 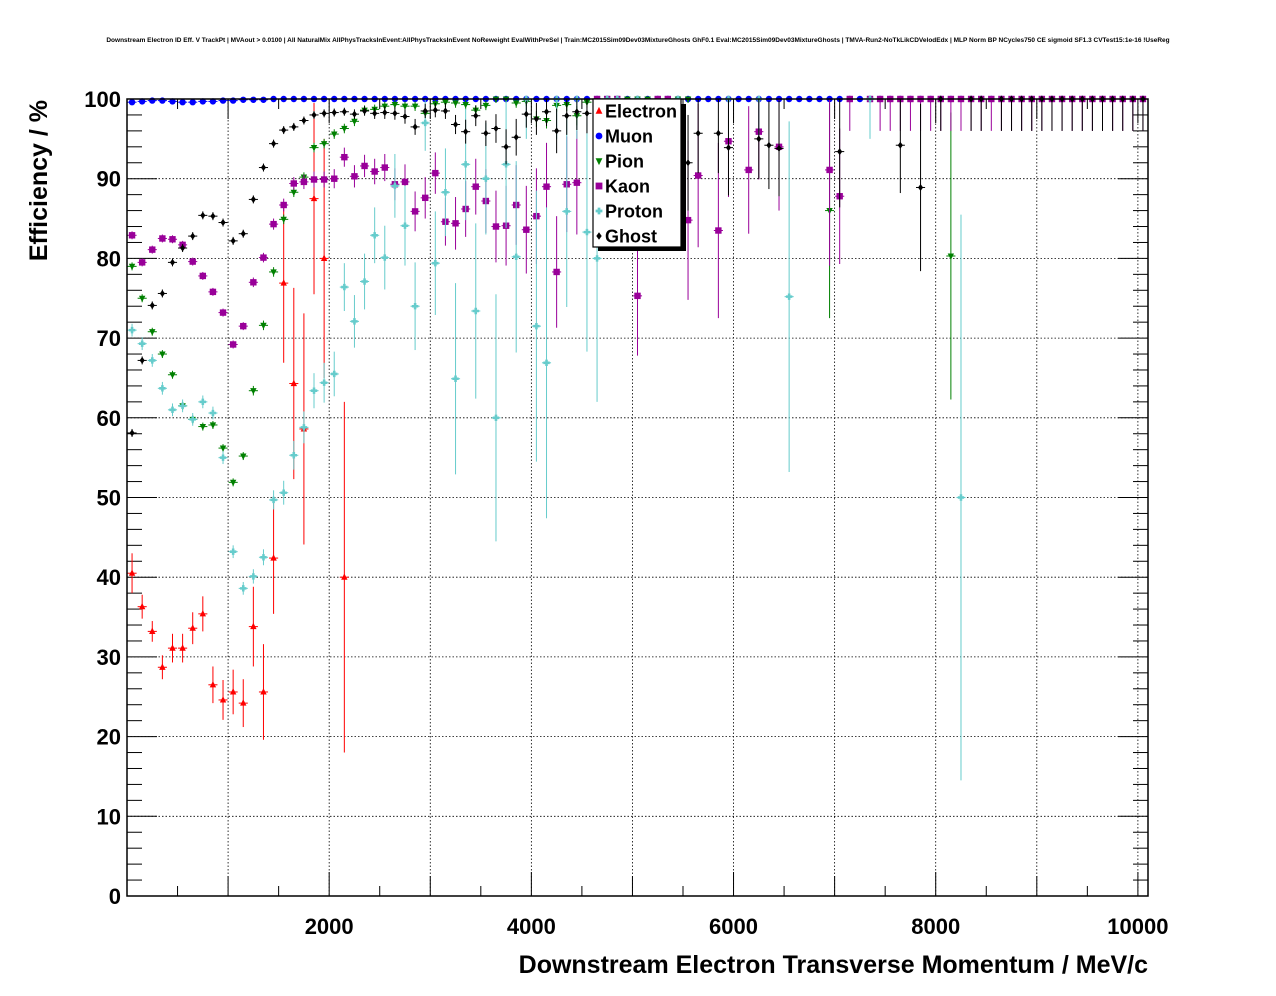 I want to click on y-tick-label: 60, so click(x=109, y=418).